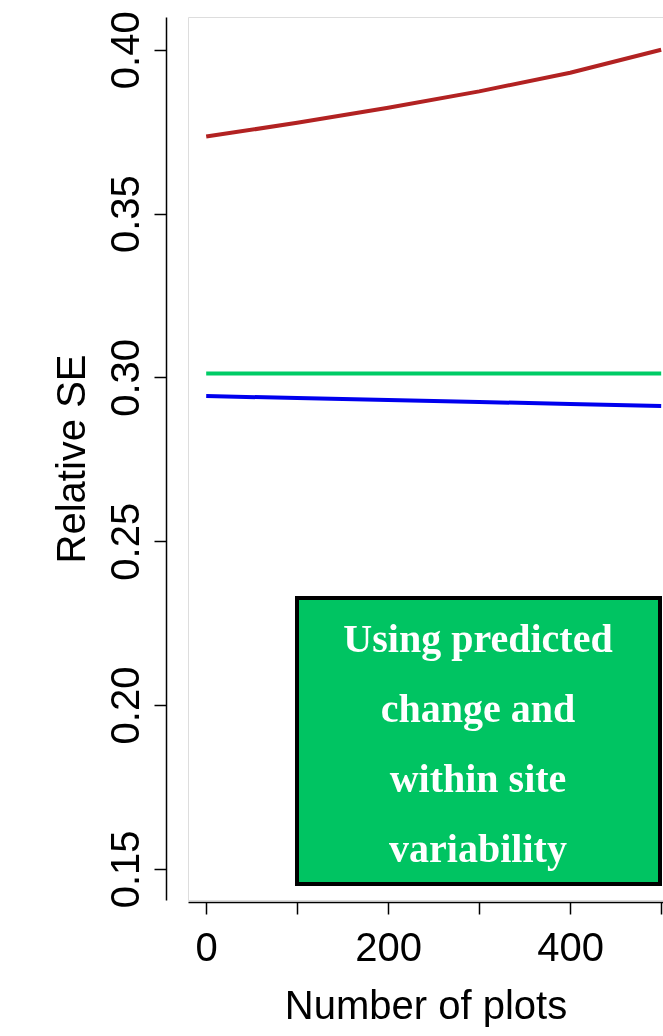 The height and width of the screenshot is (1036, 663). I want to click on x-tick-label: 400, so click(571, 946).